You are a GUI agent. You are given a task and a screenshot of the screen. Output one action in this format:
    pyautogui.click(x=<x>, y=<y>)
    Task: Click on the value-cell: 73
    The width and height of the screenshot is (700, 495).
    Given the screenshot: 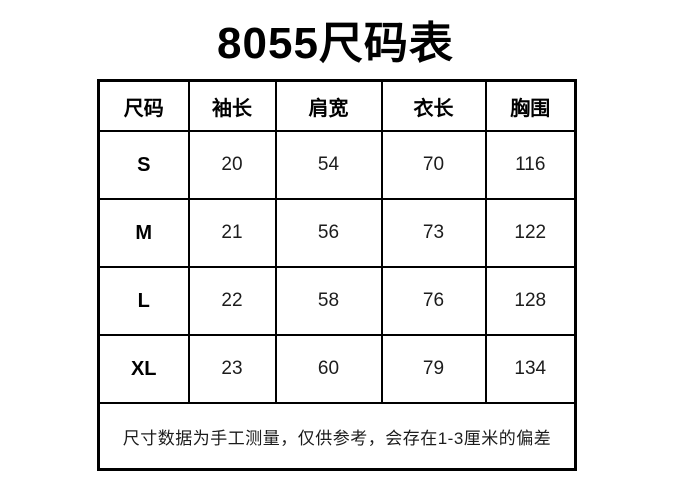 What is the action you would take?
    pyautogui.click(x=433, y=233)
    